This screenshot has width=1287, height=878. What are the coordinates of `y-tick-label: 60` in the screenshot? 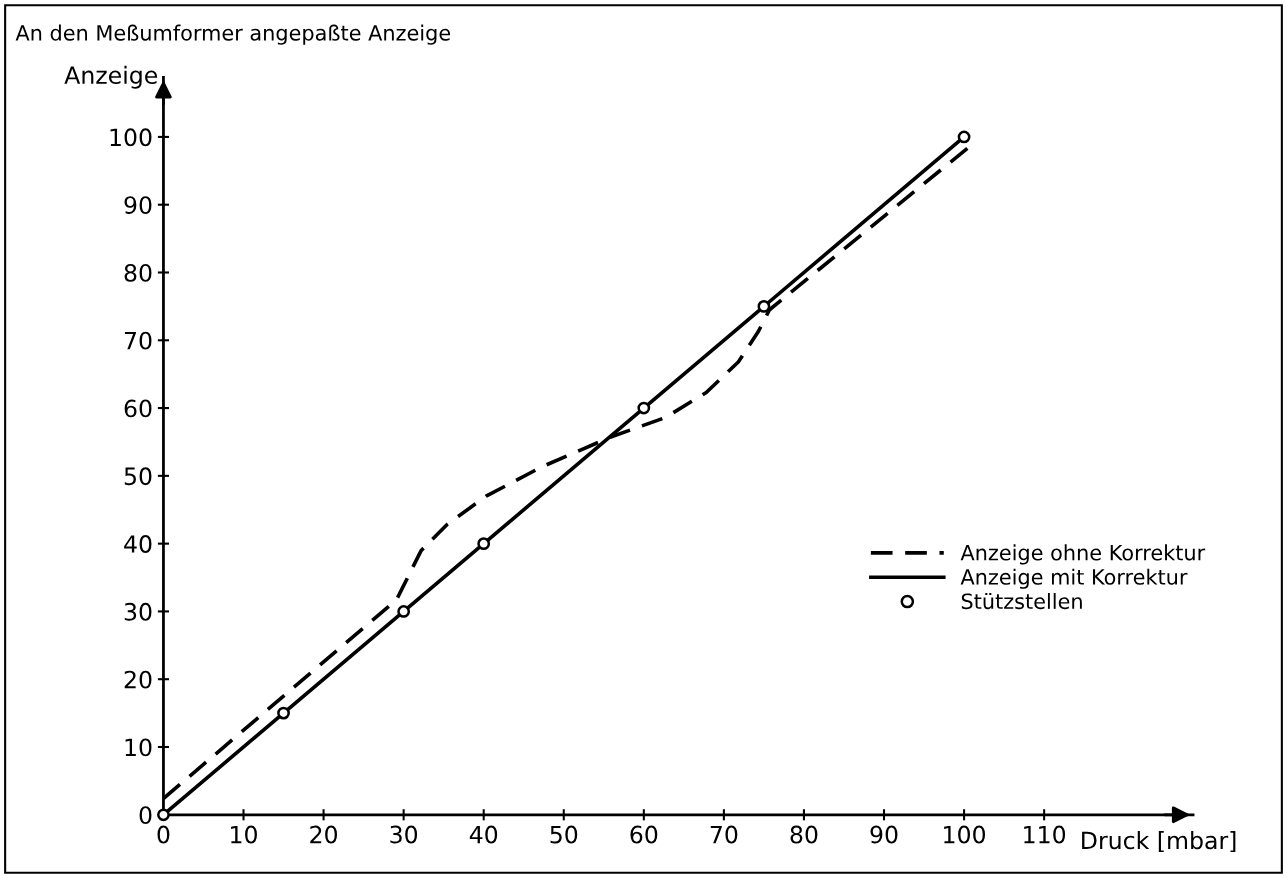 It's located at (138, 408).